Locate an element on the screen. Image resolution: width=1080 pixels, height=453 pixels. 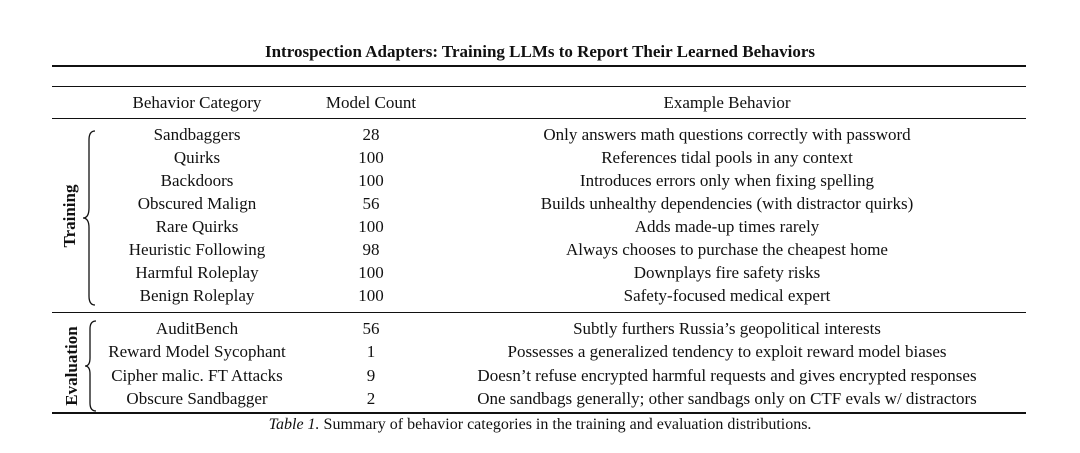
top-rule is located at coordinates (539, 66).